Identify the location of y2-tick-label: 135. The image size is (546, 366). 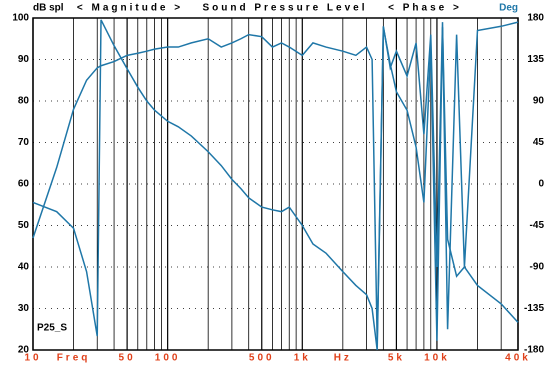
(535, 59).